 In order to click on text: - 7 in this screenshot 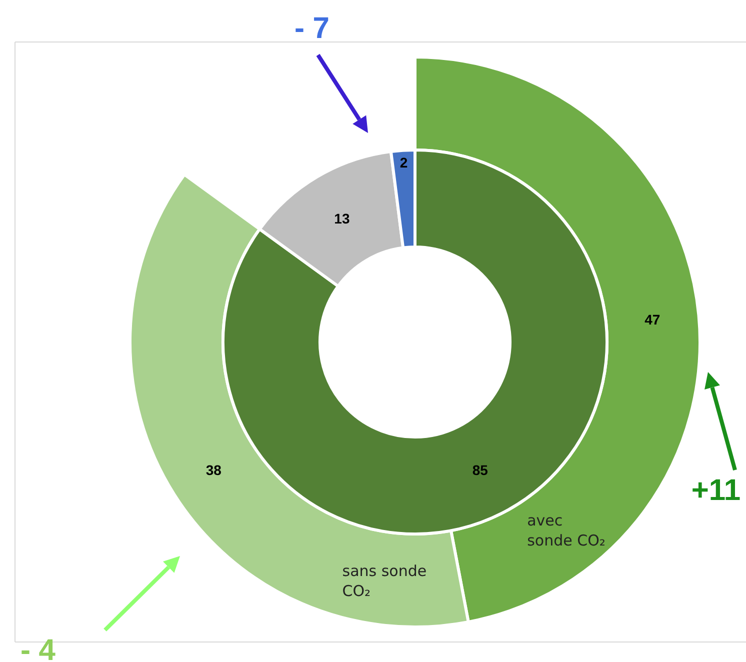, I will do `click(312, 28)`.